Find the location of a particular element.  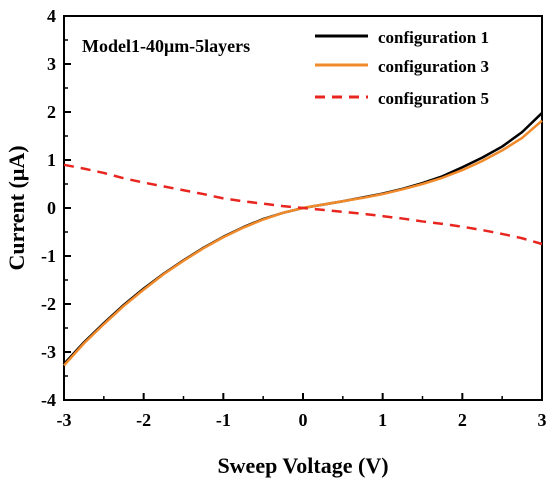

x-axis-ticks: -3 -2 -1 0 1 2 3 is located at coordinates (302, 411).